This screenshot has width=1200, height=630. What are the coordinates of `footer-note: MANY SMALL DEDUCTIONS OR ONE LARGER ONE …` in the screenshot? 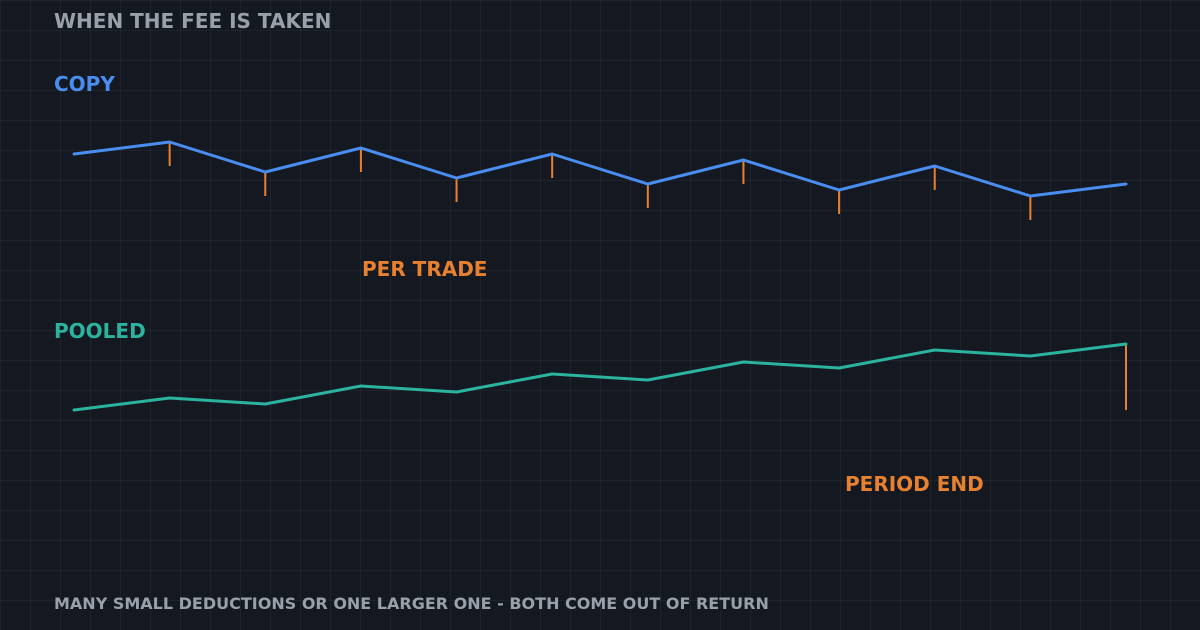 It's located at (411, 603).